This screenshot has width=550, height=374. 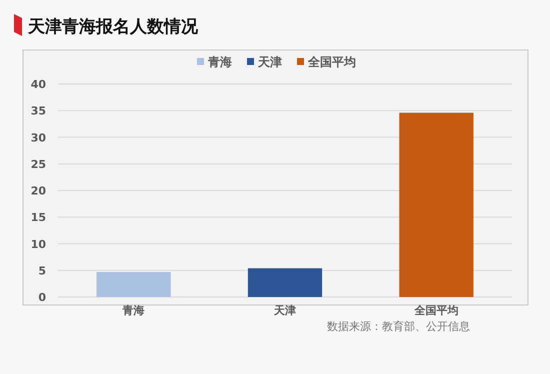 I want to click on y-tick-label: 5, so click(x=42, y=271).